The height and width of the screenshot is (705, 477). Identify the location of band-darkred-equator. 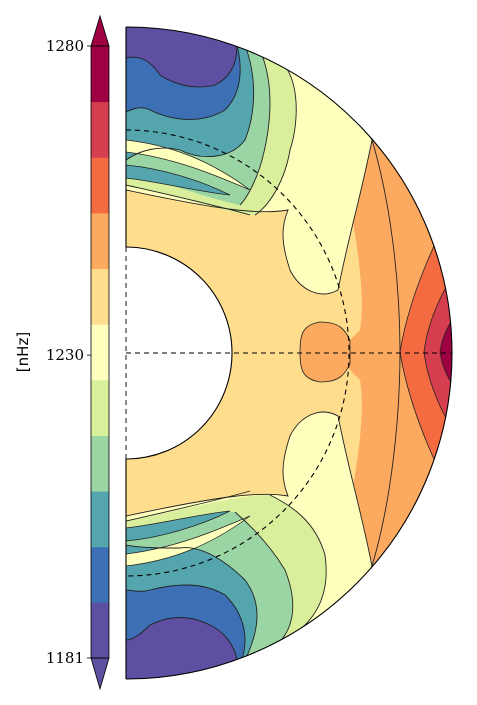
(445, 352).